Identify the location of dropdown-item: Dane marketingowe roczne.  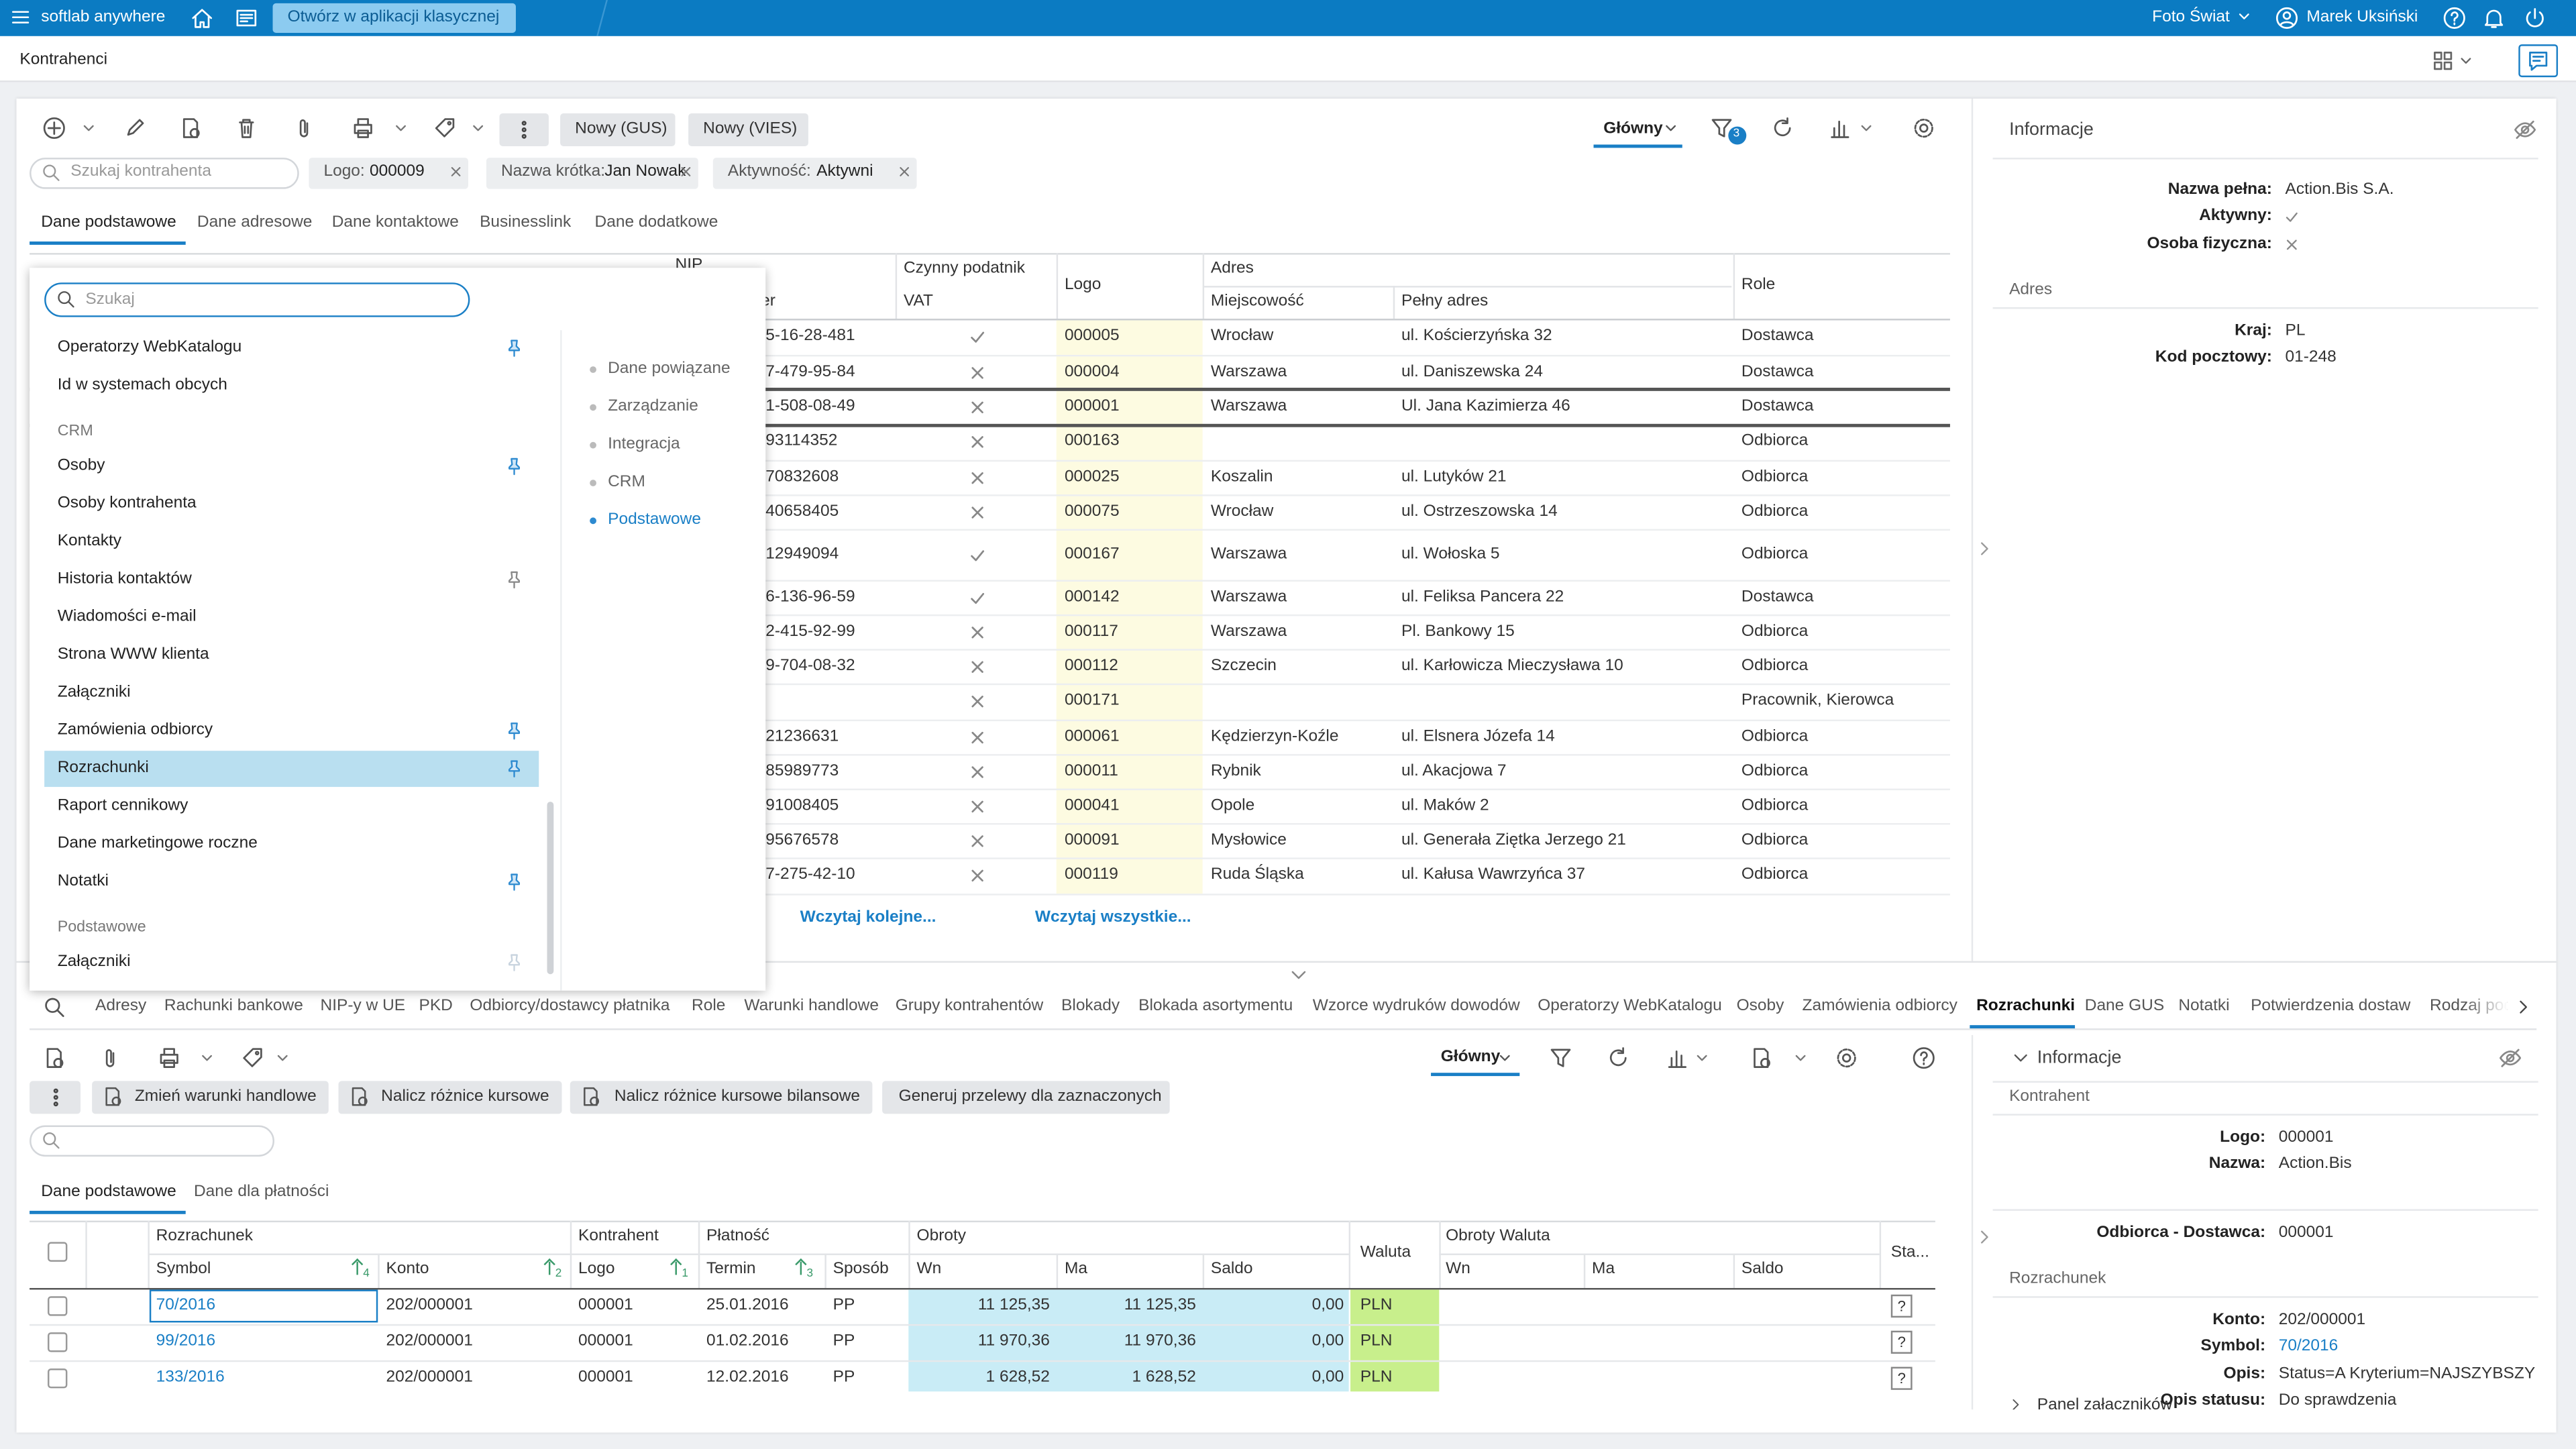
(157, 844).